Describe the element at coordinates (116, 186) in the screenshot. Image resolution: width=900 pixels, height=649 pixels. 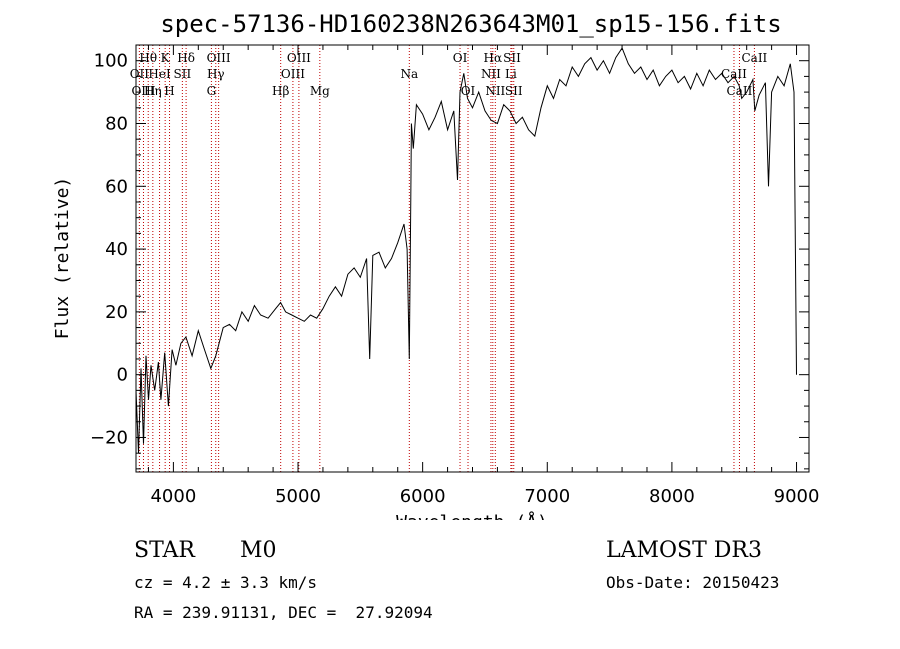
I see `y-tick-label: 60` at that location.